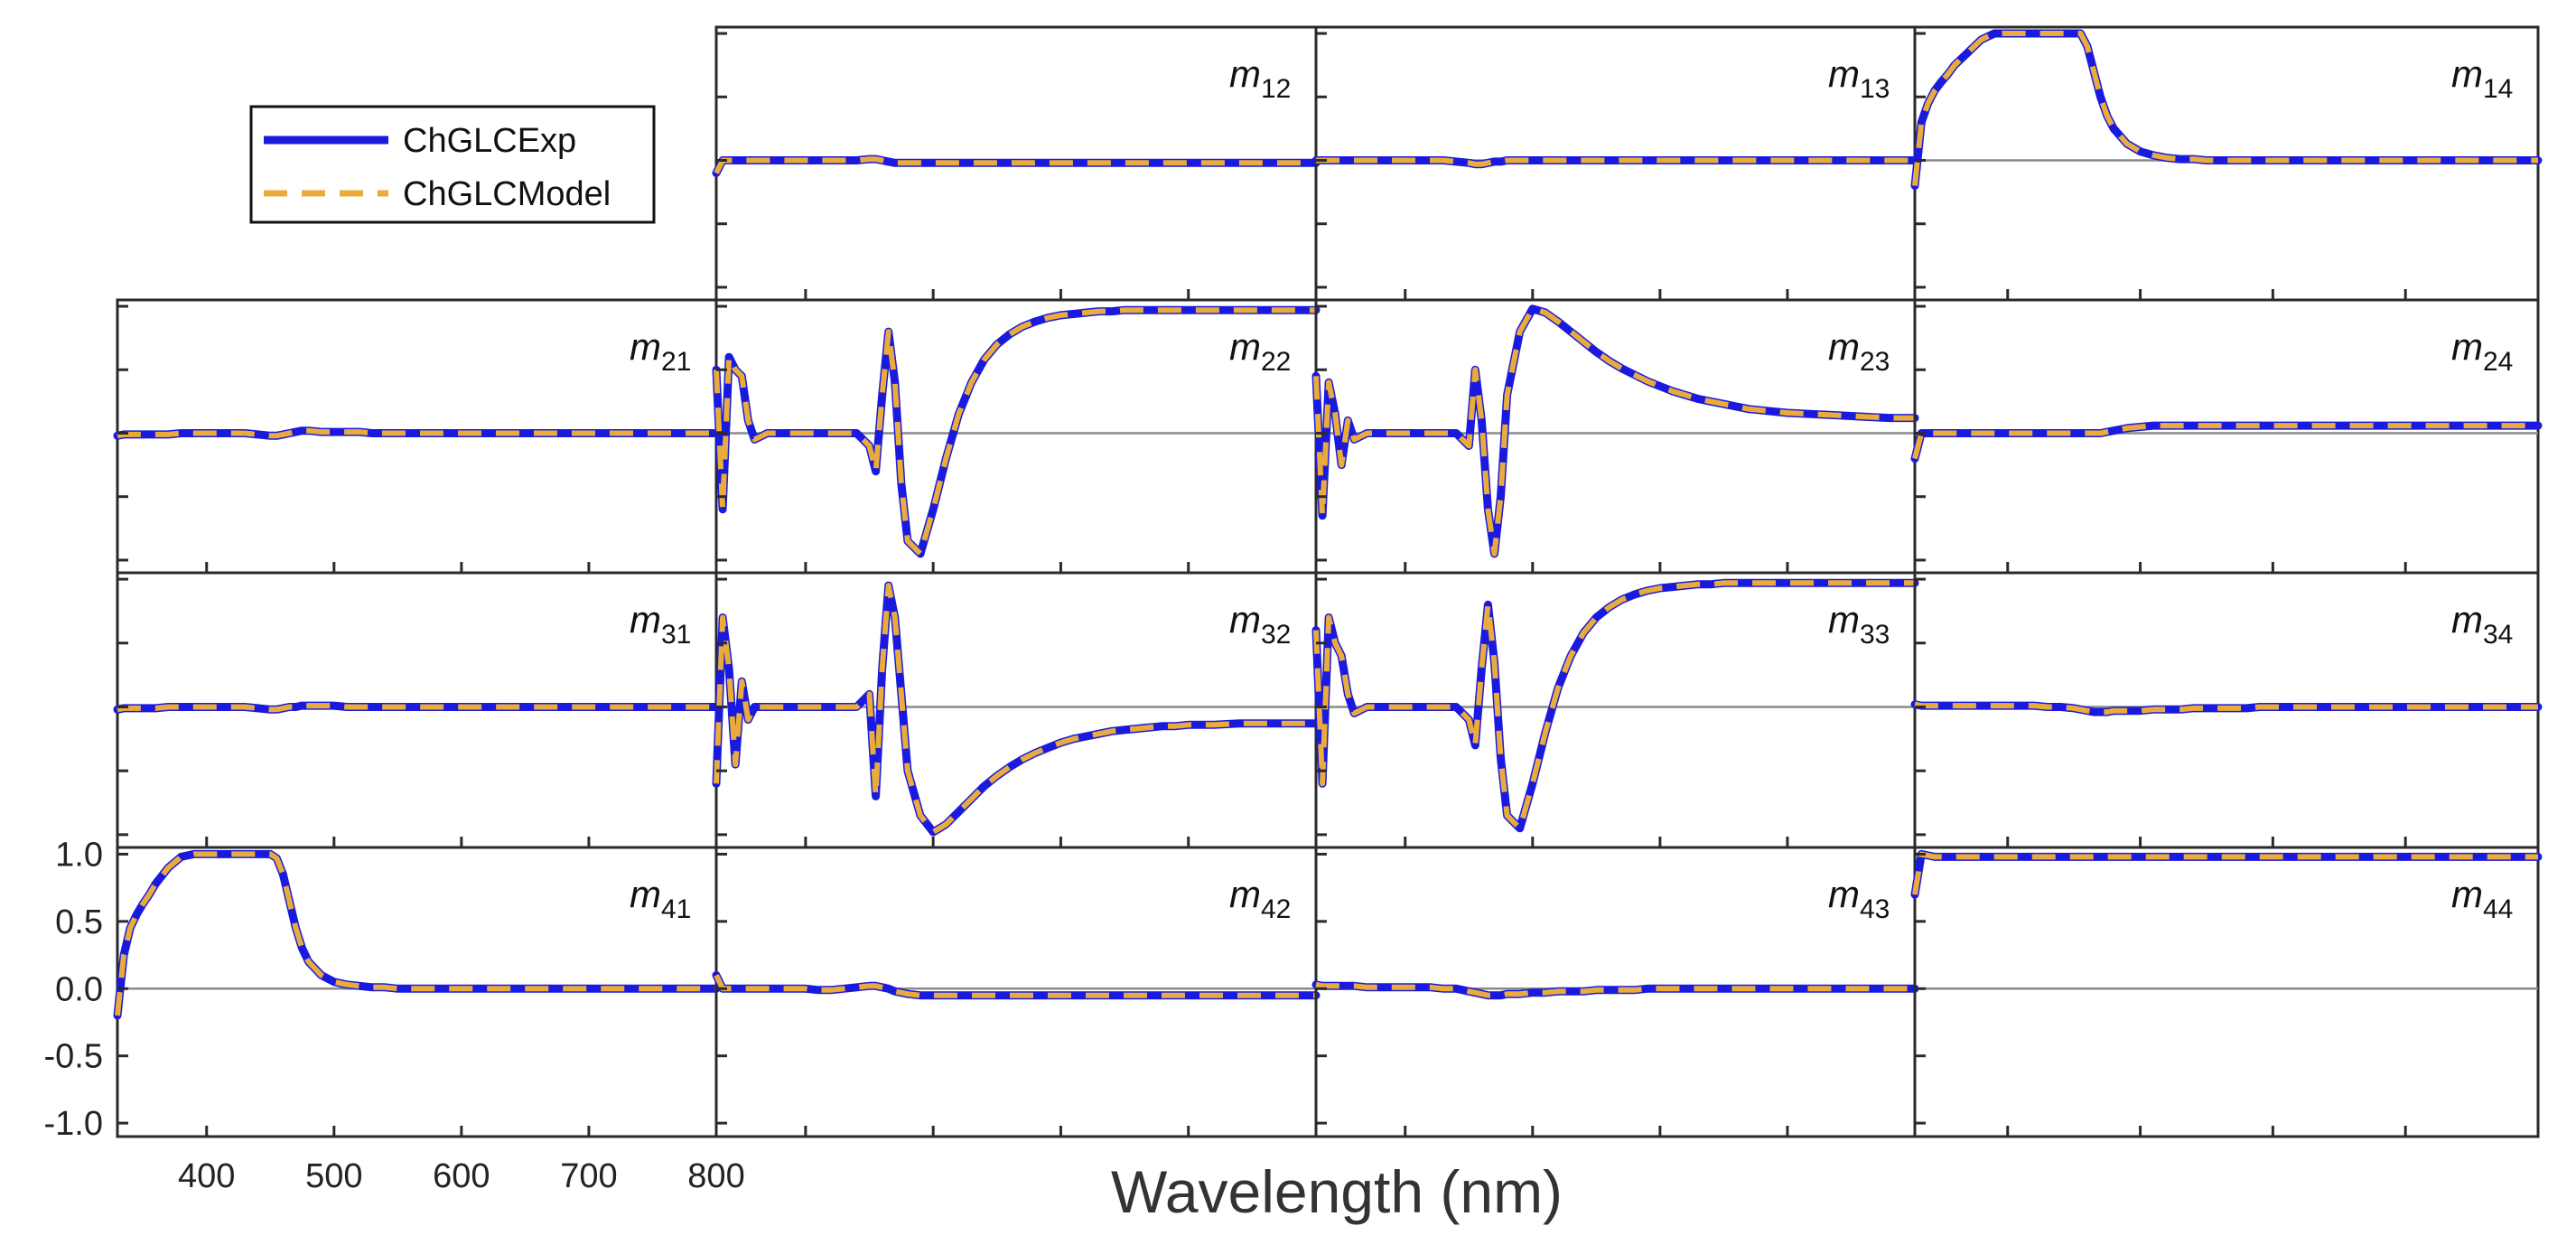 Image resolution: width=2576 pixels, height=1254 pixels. I want to click on panel-m44: m44, so click(2226, 992).